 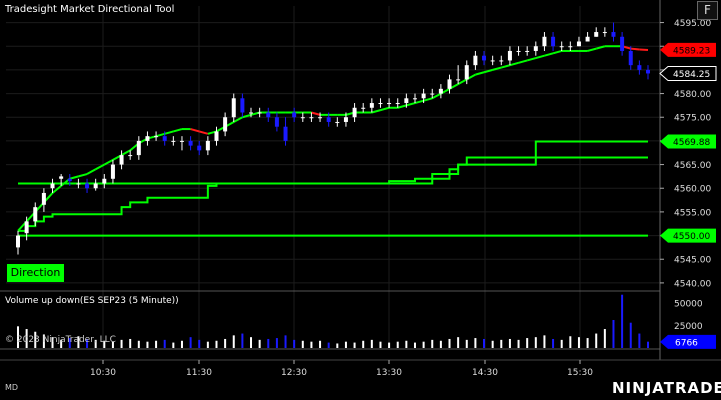 I want to click on volume-bars, so click(x=333, y=321).